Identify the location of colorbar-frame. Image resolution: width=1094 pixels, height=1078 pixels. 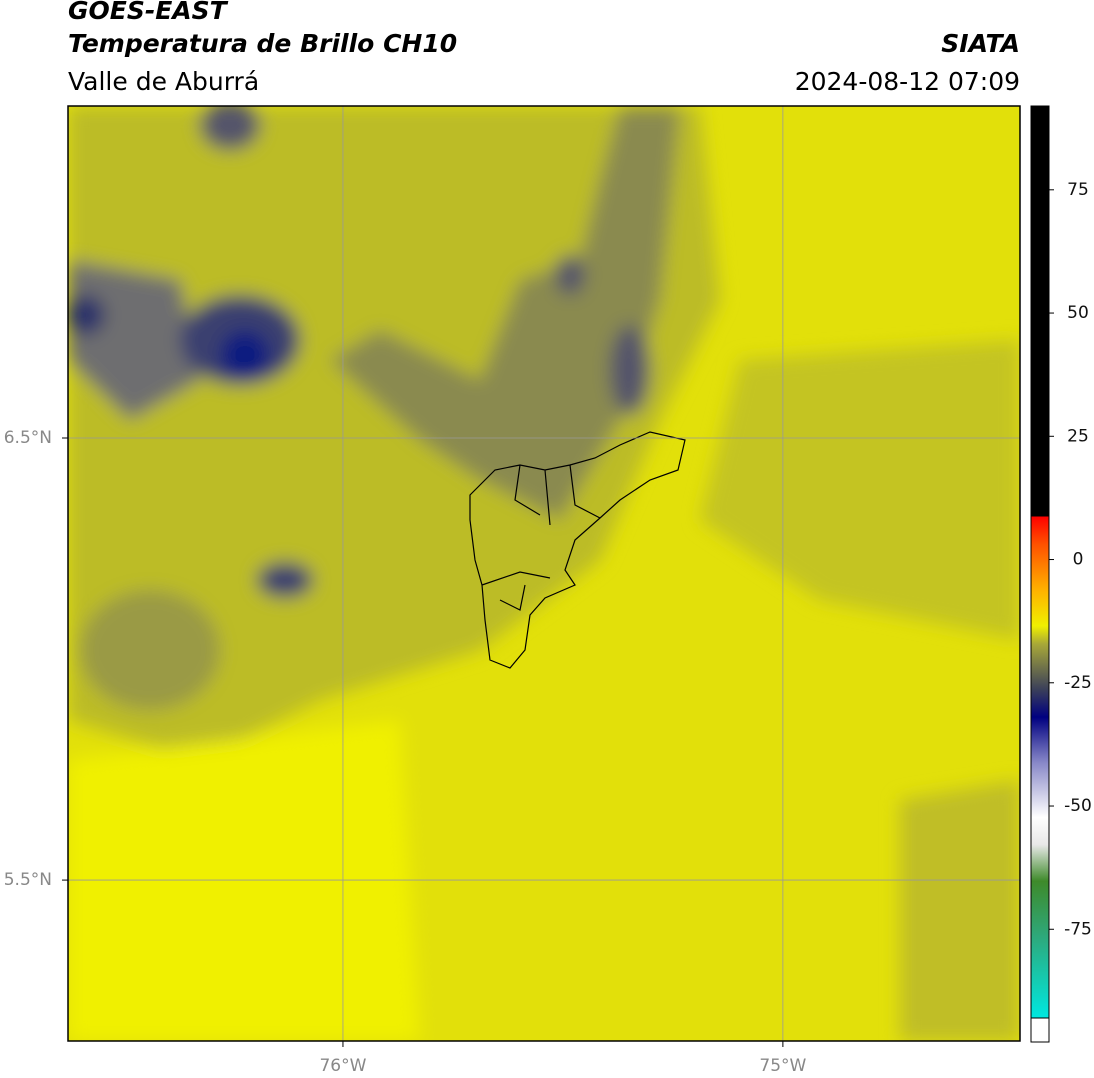
(1040, 574).